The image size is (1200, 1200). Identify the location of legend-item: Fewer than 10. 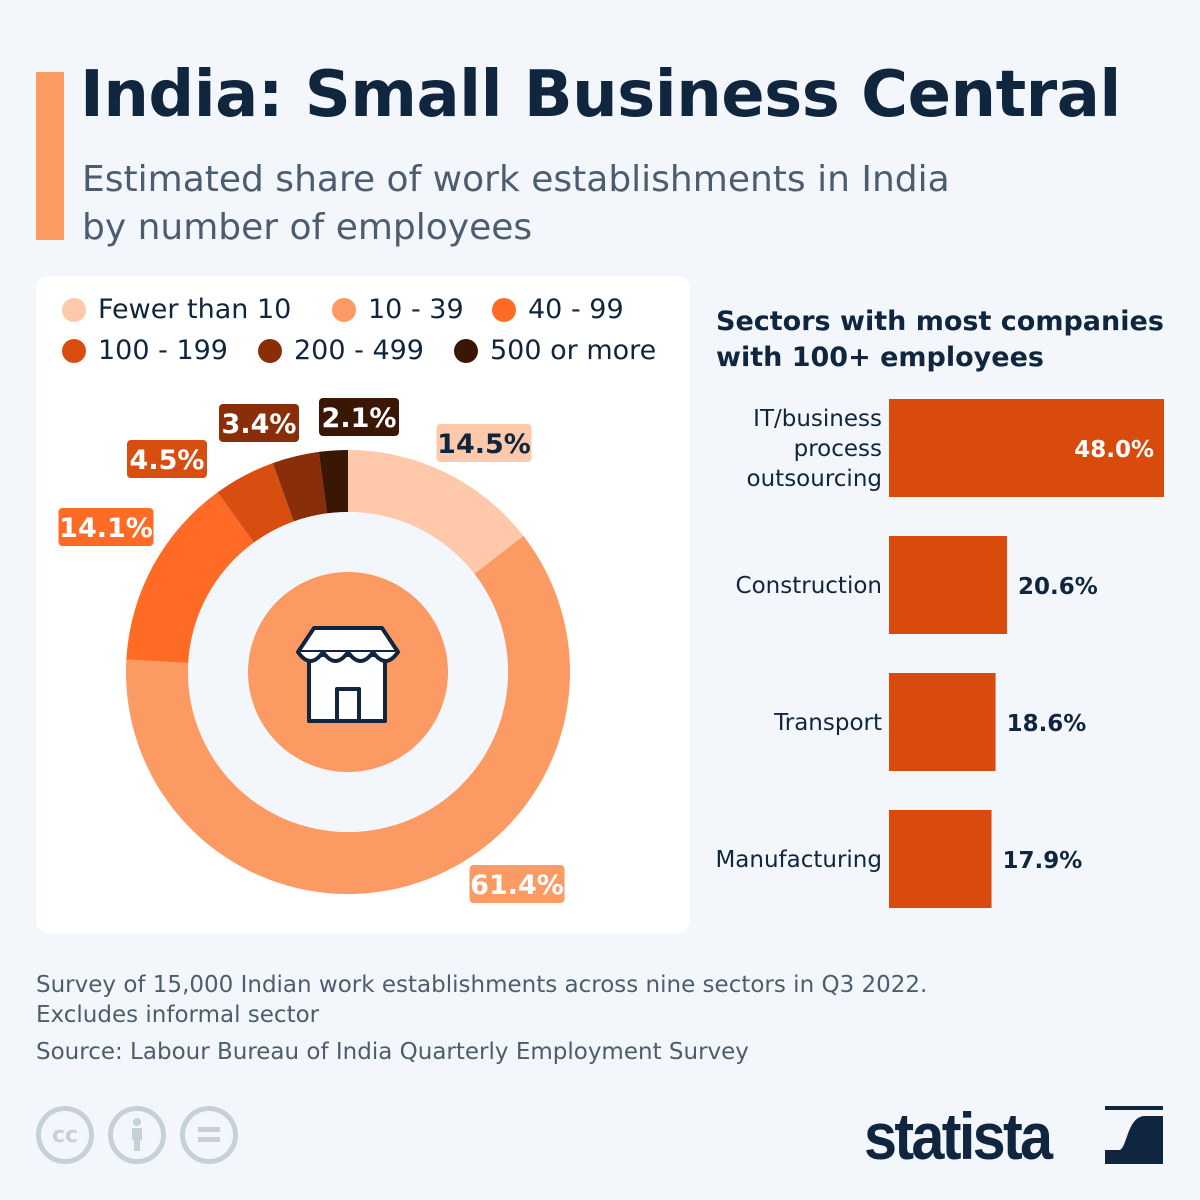
(176, 309).